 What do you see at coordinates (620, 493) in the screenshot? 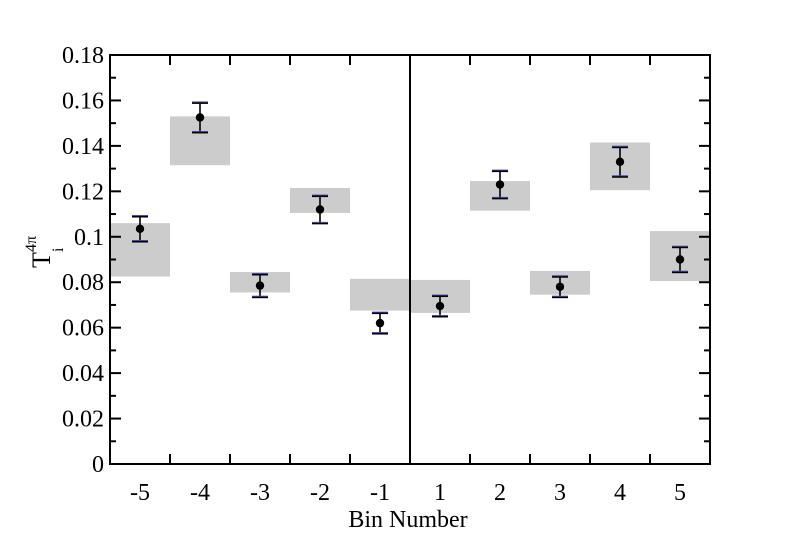
I see `x-tick-label: 4` at bounding box center [620, 493].